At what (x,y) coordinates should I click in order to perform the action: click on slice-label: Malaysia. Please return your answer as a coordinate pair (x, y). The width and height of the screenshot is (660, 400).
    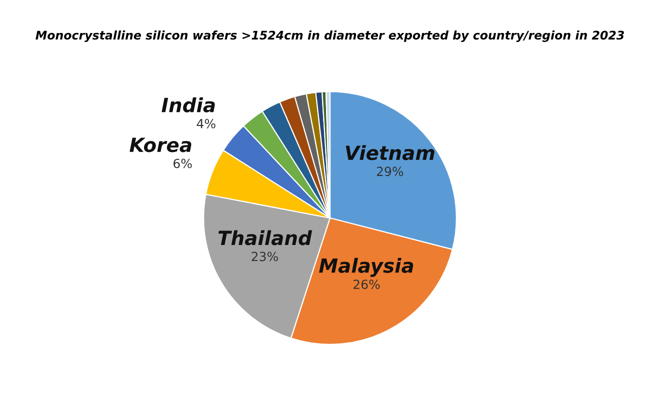
    Looking at the image, I should click on (366, 267).